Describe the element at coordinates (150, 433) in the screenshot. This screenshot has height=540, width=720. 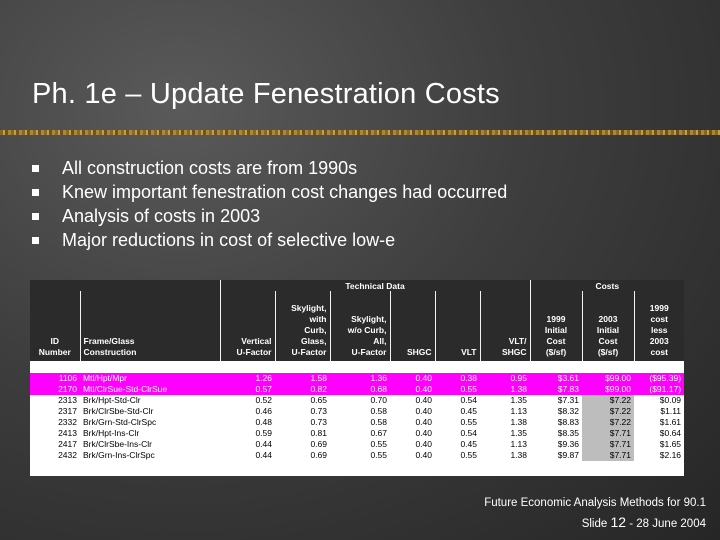
I see `table-cell: Brk/Hpt-Ins-Clr` at that location.